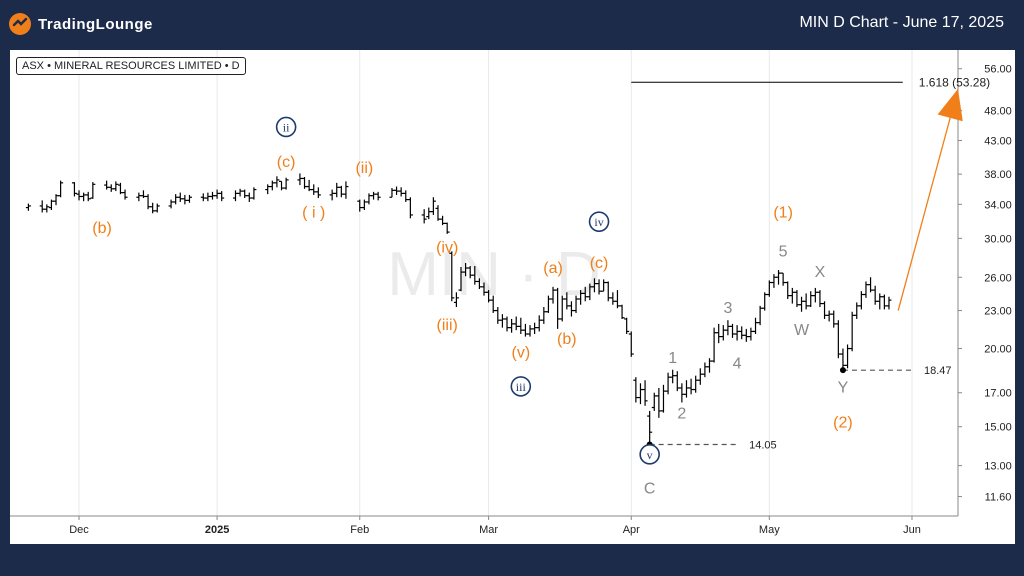 The width and height of the screenshot is (1024, 576). What do you see at coordinates (998, 428) in the screenshot?
I see `y-tick-label: 15.00` at bounding box center [998, 428].